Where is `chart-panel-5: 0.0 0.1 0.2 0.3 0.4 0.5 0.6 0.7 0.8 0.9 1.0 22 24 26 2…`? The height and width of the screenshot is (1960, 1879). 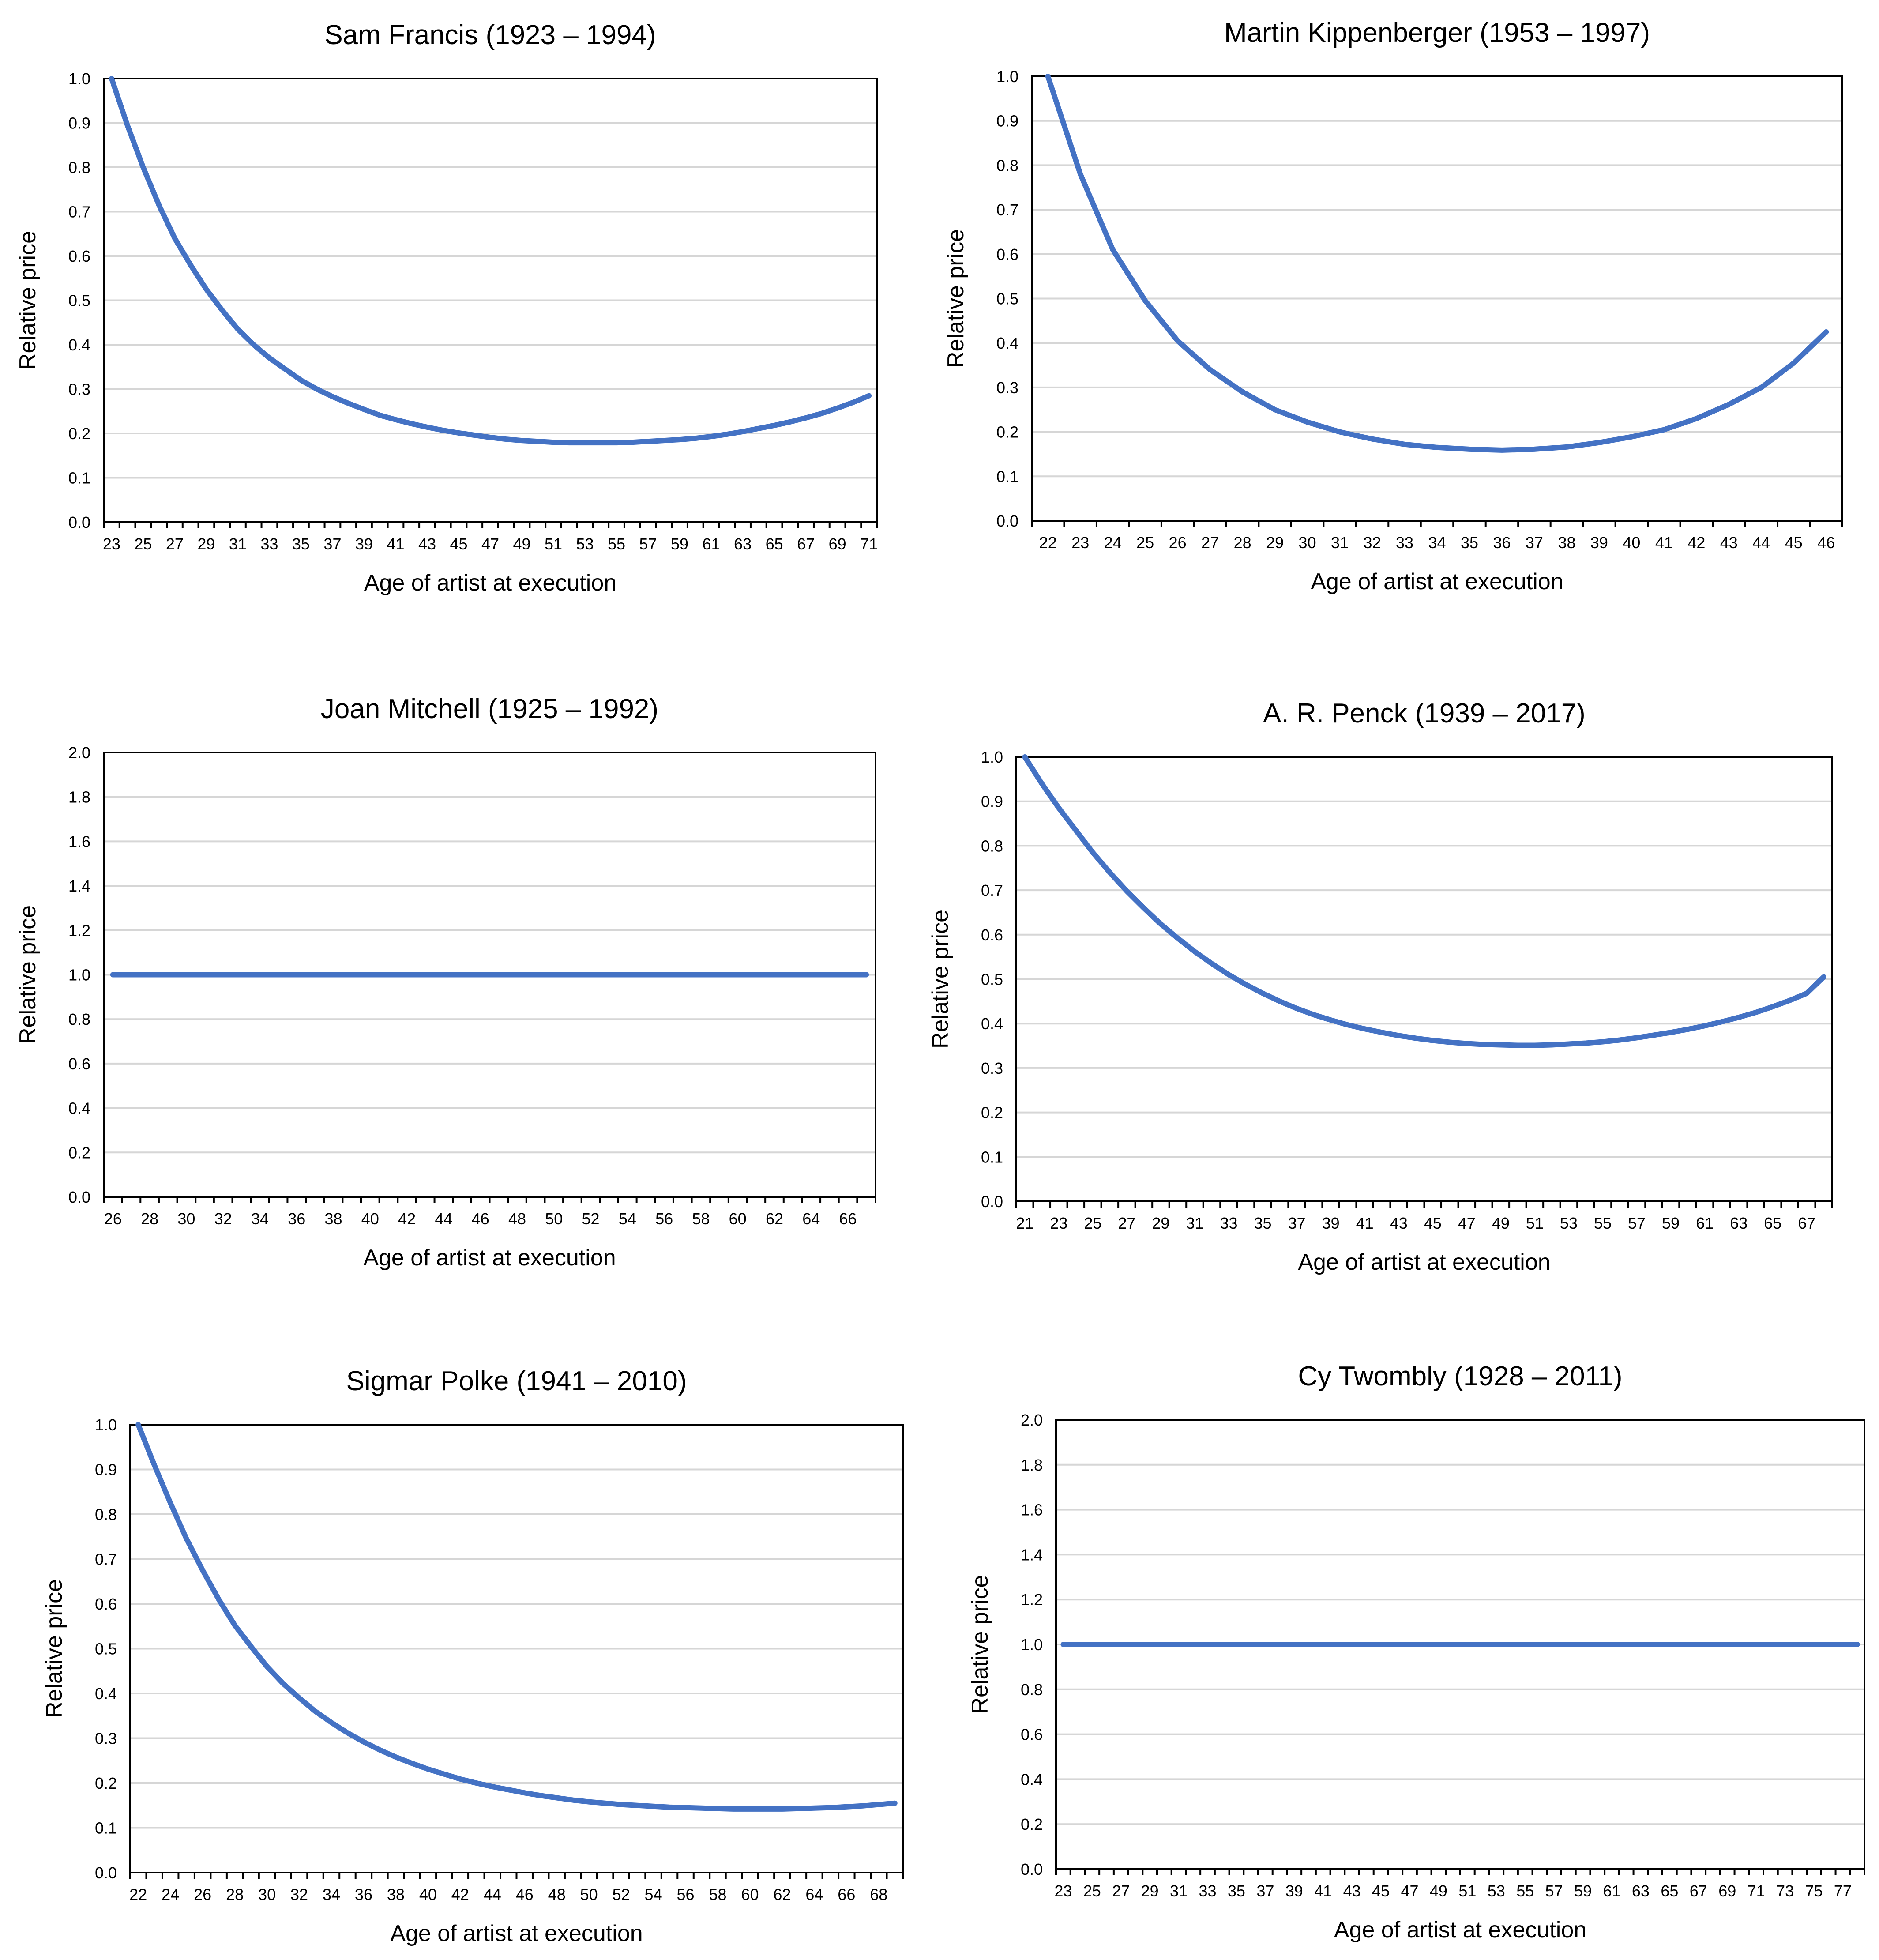
chart-panel-5: 0.0 0.1 0.2 0.3 0.4 0.5 0.6 0.7 0.8 0.9 1.0 22 24 26 2… is located at coordinates (472, 1656).